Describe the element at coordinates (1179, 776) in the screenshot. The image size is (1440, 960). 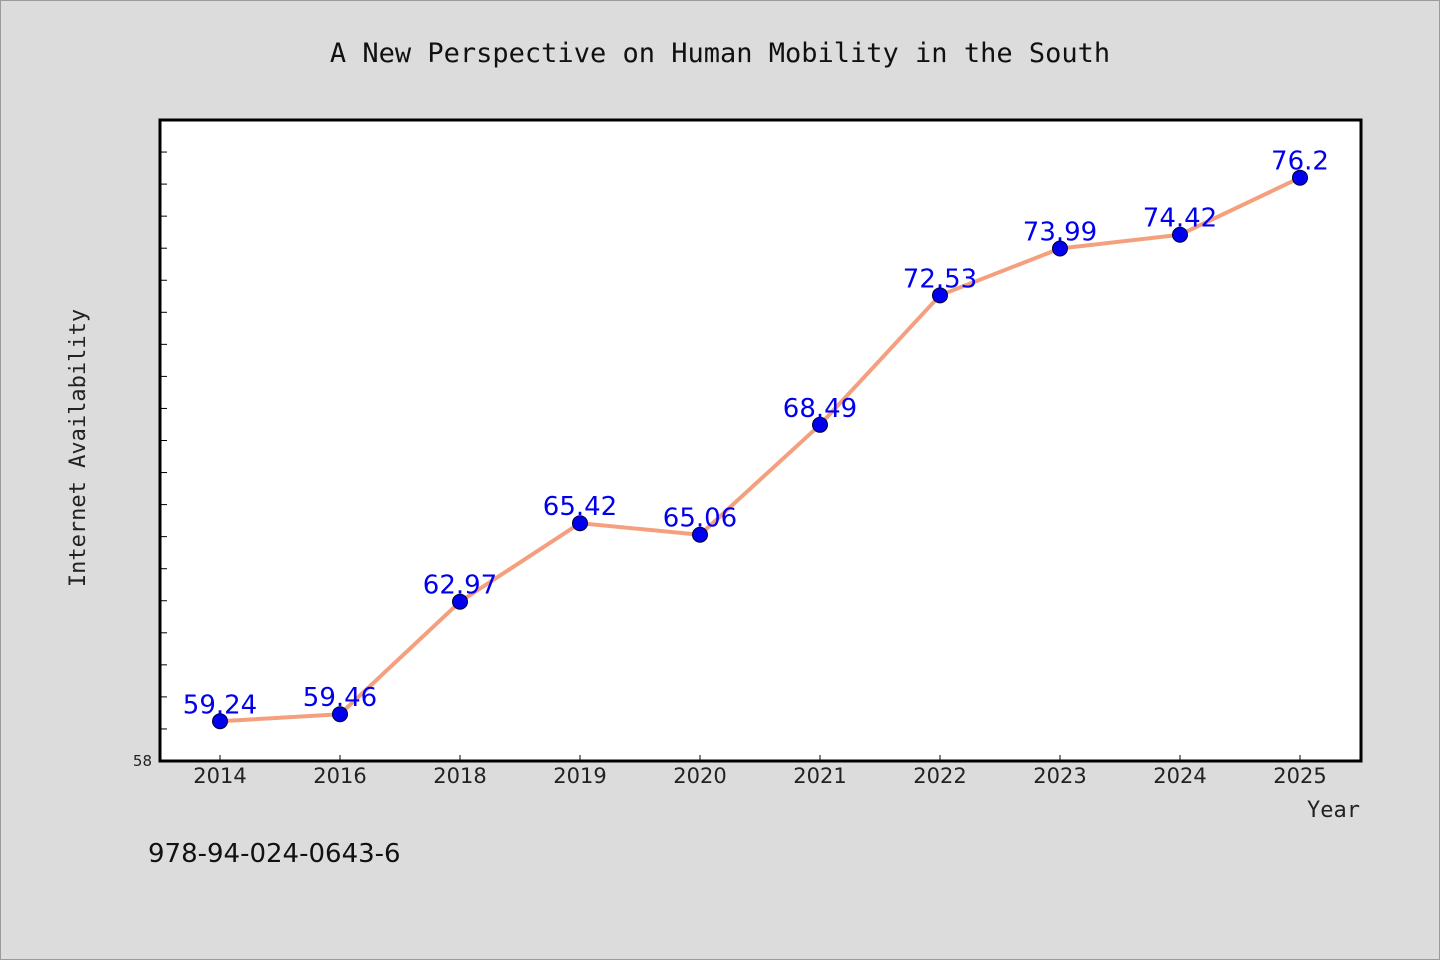
I see `x-tick-label: 2024` at that location.